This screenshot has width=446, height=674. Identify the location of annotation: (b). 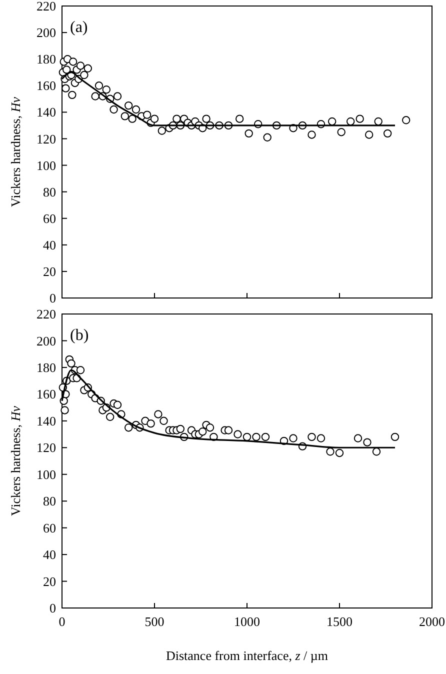
(79, 335).